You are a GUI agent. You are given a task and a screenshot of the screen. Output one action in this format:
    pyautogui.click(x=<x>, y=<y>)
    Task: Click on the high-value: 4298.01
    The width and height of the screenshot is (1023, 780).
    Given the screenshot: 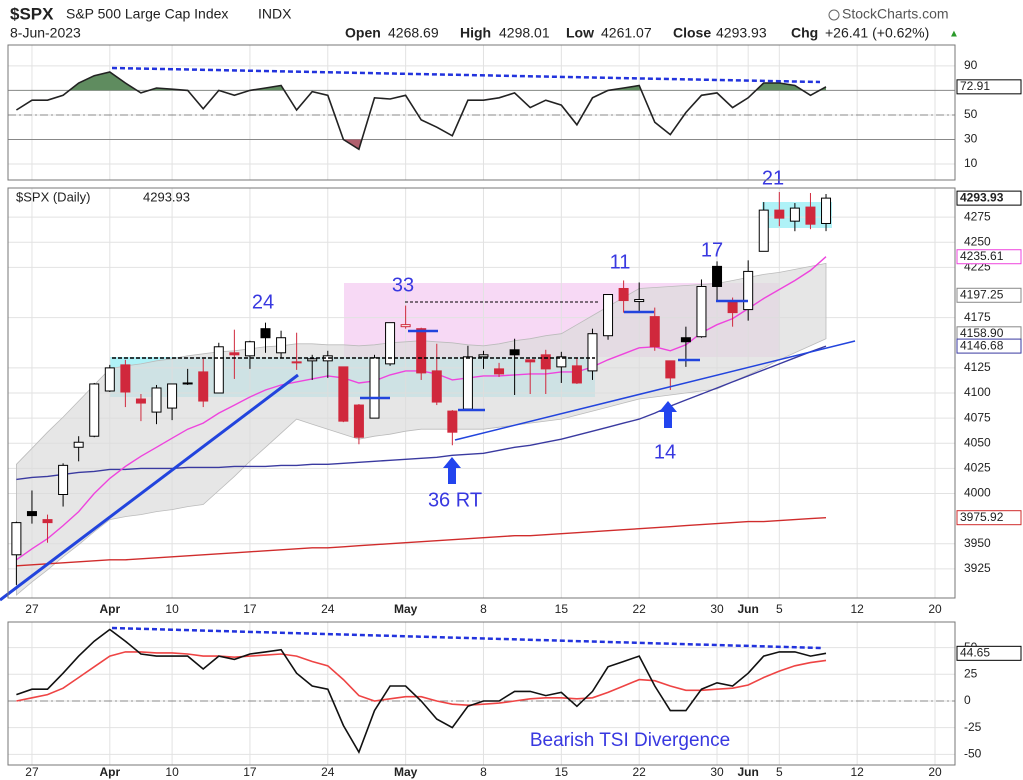 What is the action you would take?
    pyautogui.click(x=524, y=33)
    